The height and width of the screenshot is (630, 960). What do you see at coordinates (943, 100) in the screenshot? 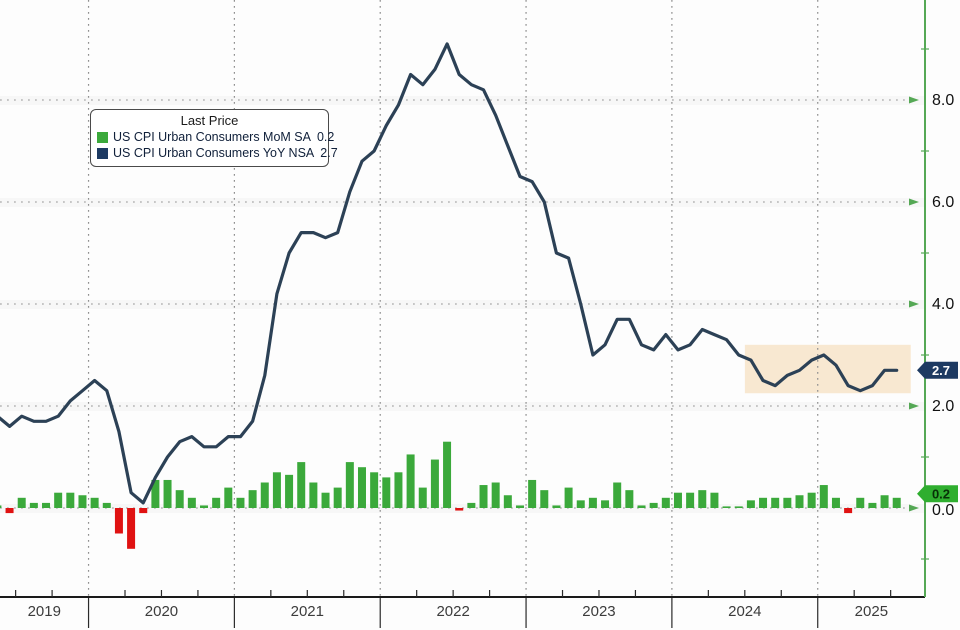
I see `y-axis-tick-label: 8.0` at bounding box center [943, 100].